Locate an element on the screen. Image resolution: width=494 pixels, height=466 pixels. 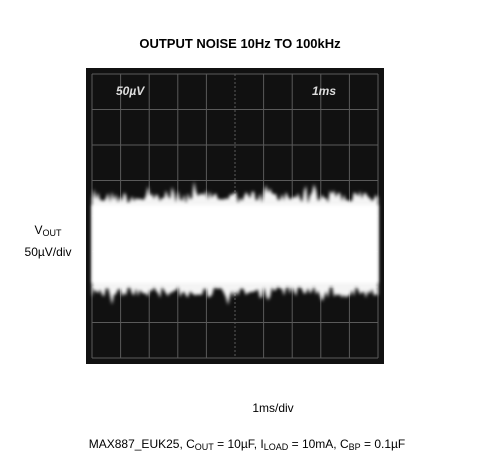
y-label: VOUT is located at coordinates (48, 230).